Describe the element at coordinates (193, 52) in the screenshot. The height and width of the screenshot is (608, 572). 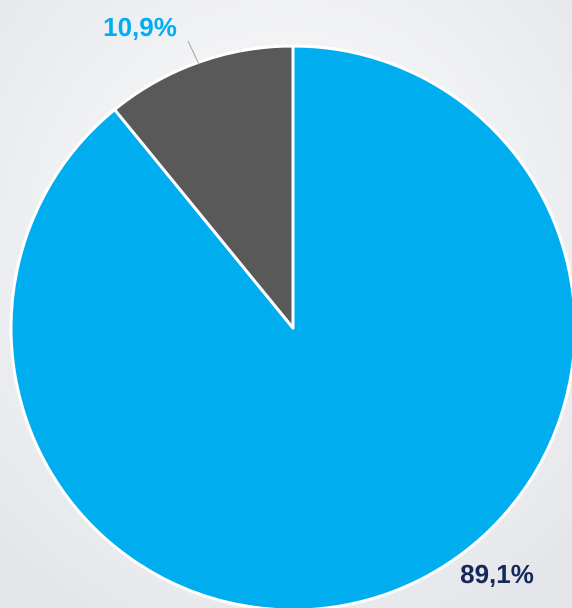
I see `leader-line` at that location.